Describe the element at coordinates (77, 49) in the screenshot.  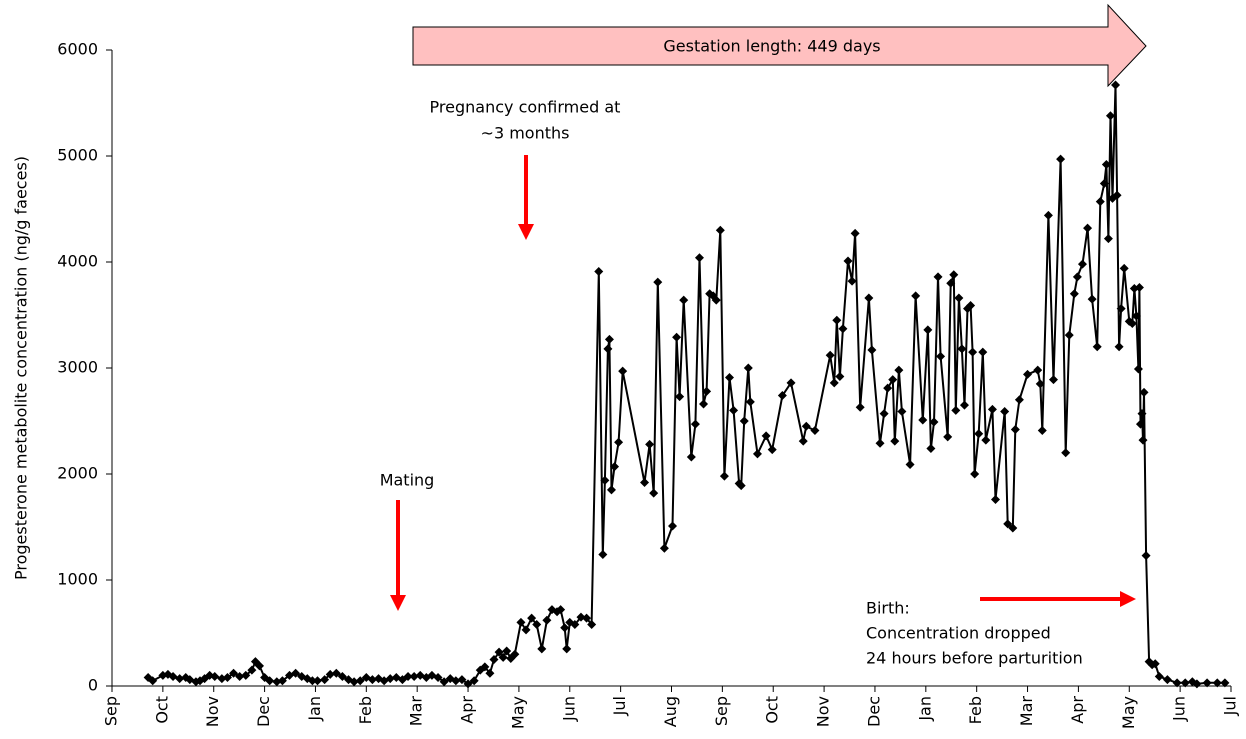
I see `y-tick-label: 6000` at that location.